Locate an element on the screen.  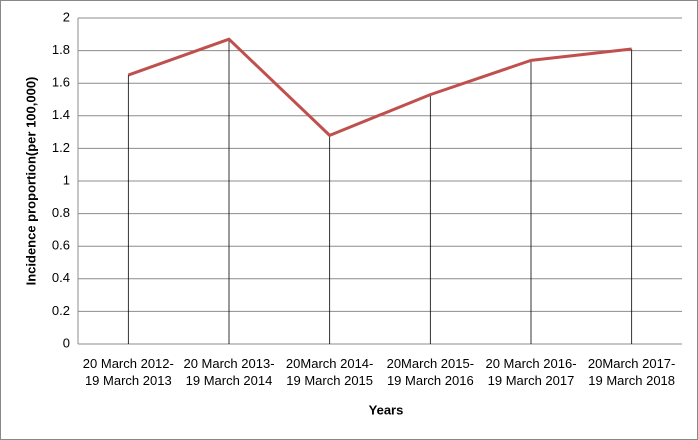
x-tick-label: 20 March 2013- 19 March 2014 is located at coordinates (229, 372).